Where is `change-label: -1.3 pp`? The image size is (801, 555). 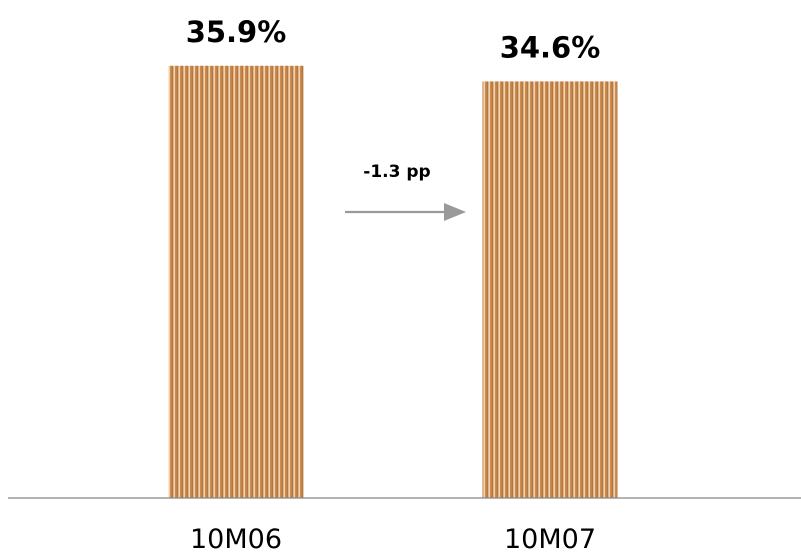
change-label: -1.3 pp is located at coordinates (396, 172).